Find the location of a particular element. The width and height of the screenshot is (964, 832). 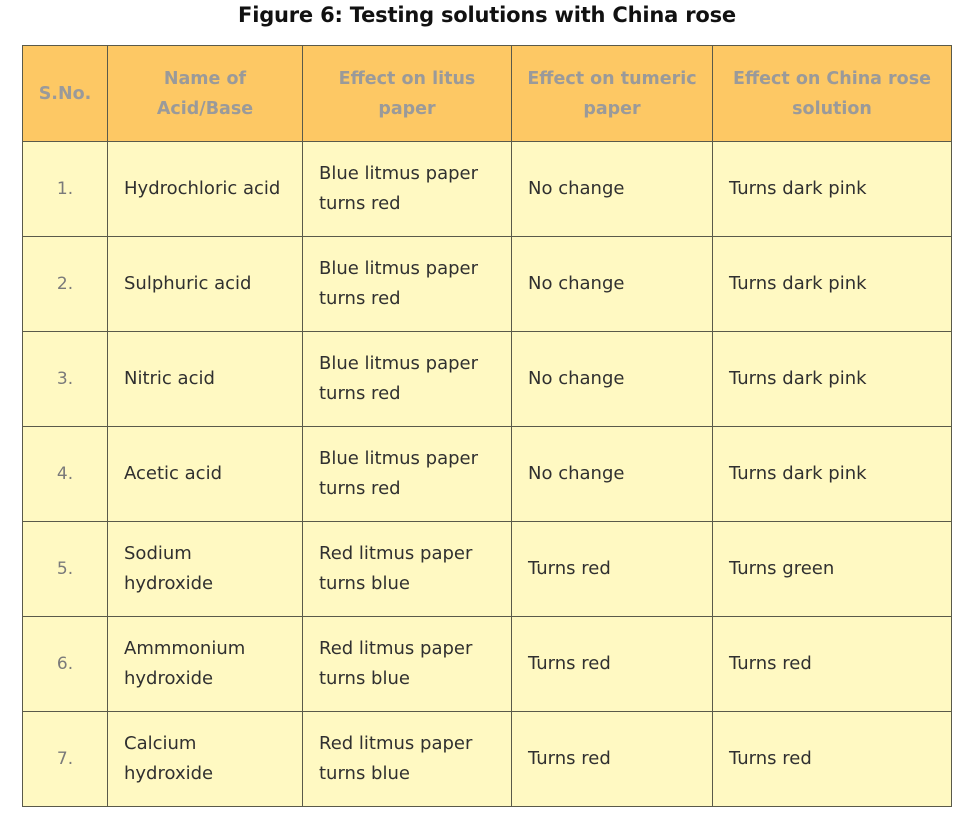

header-turmeric-effect: Effect on tumeric paper is located at coordinates (612, 93).